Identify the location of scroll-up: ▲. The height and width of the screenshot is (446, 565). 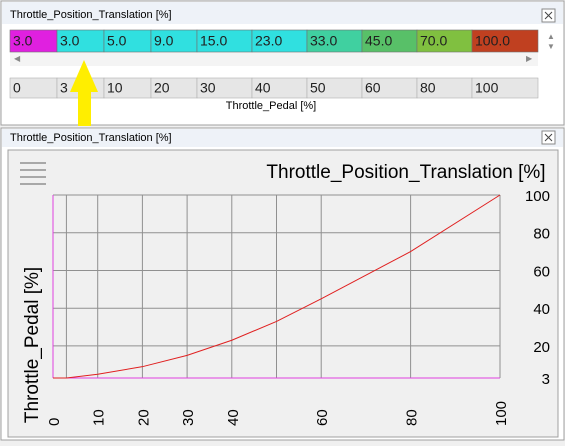
(551, 36).